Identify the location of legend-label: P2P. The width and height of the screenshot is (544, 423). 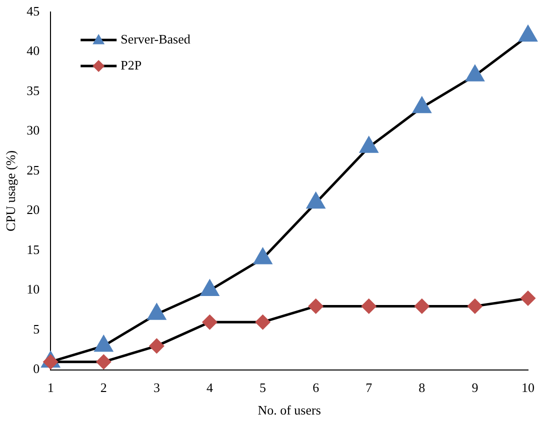
(131, 64).